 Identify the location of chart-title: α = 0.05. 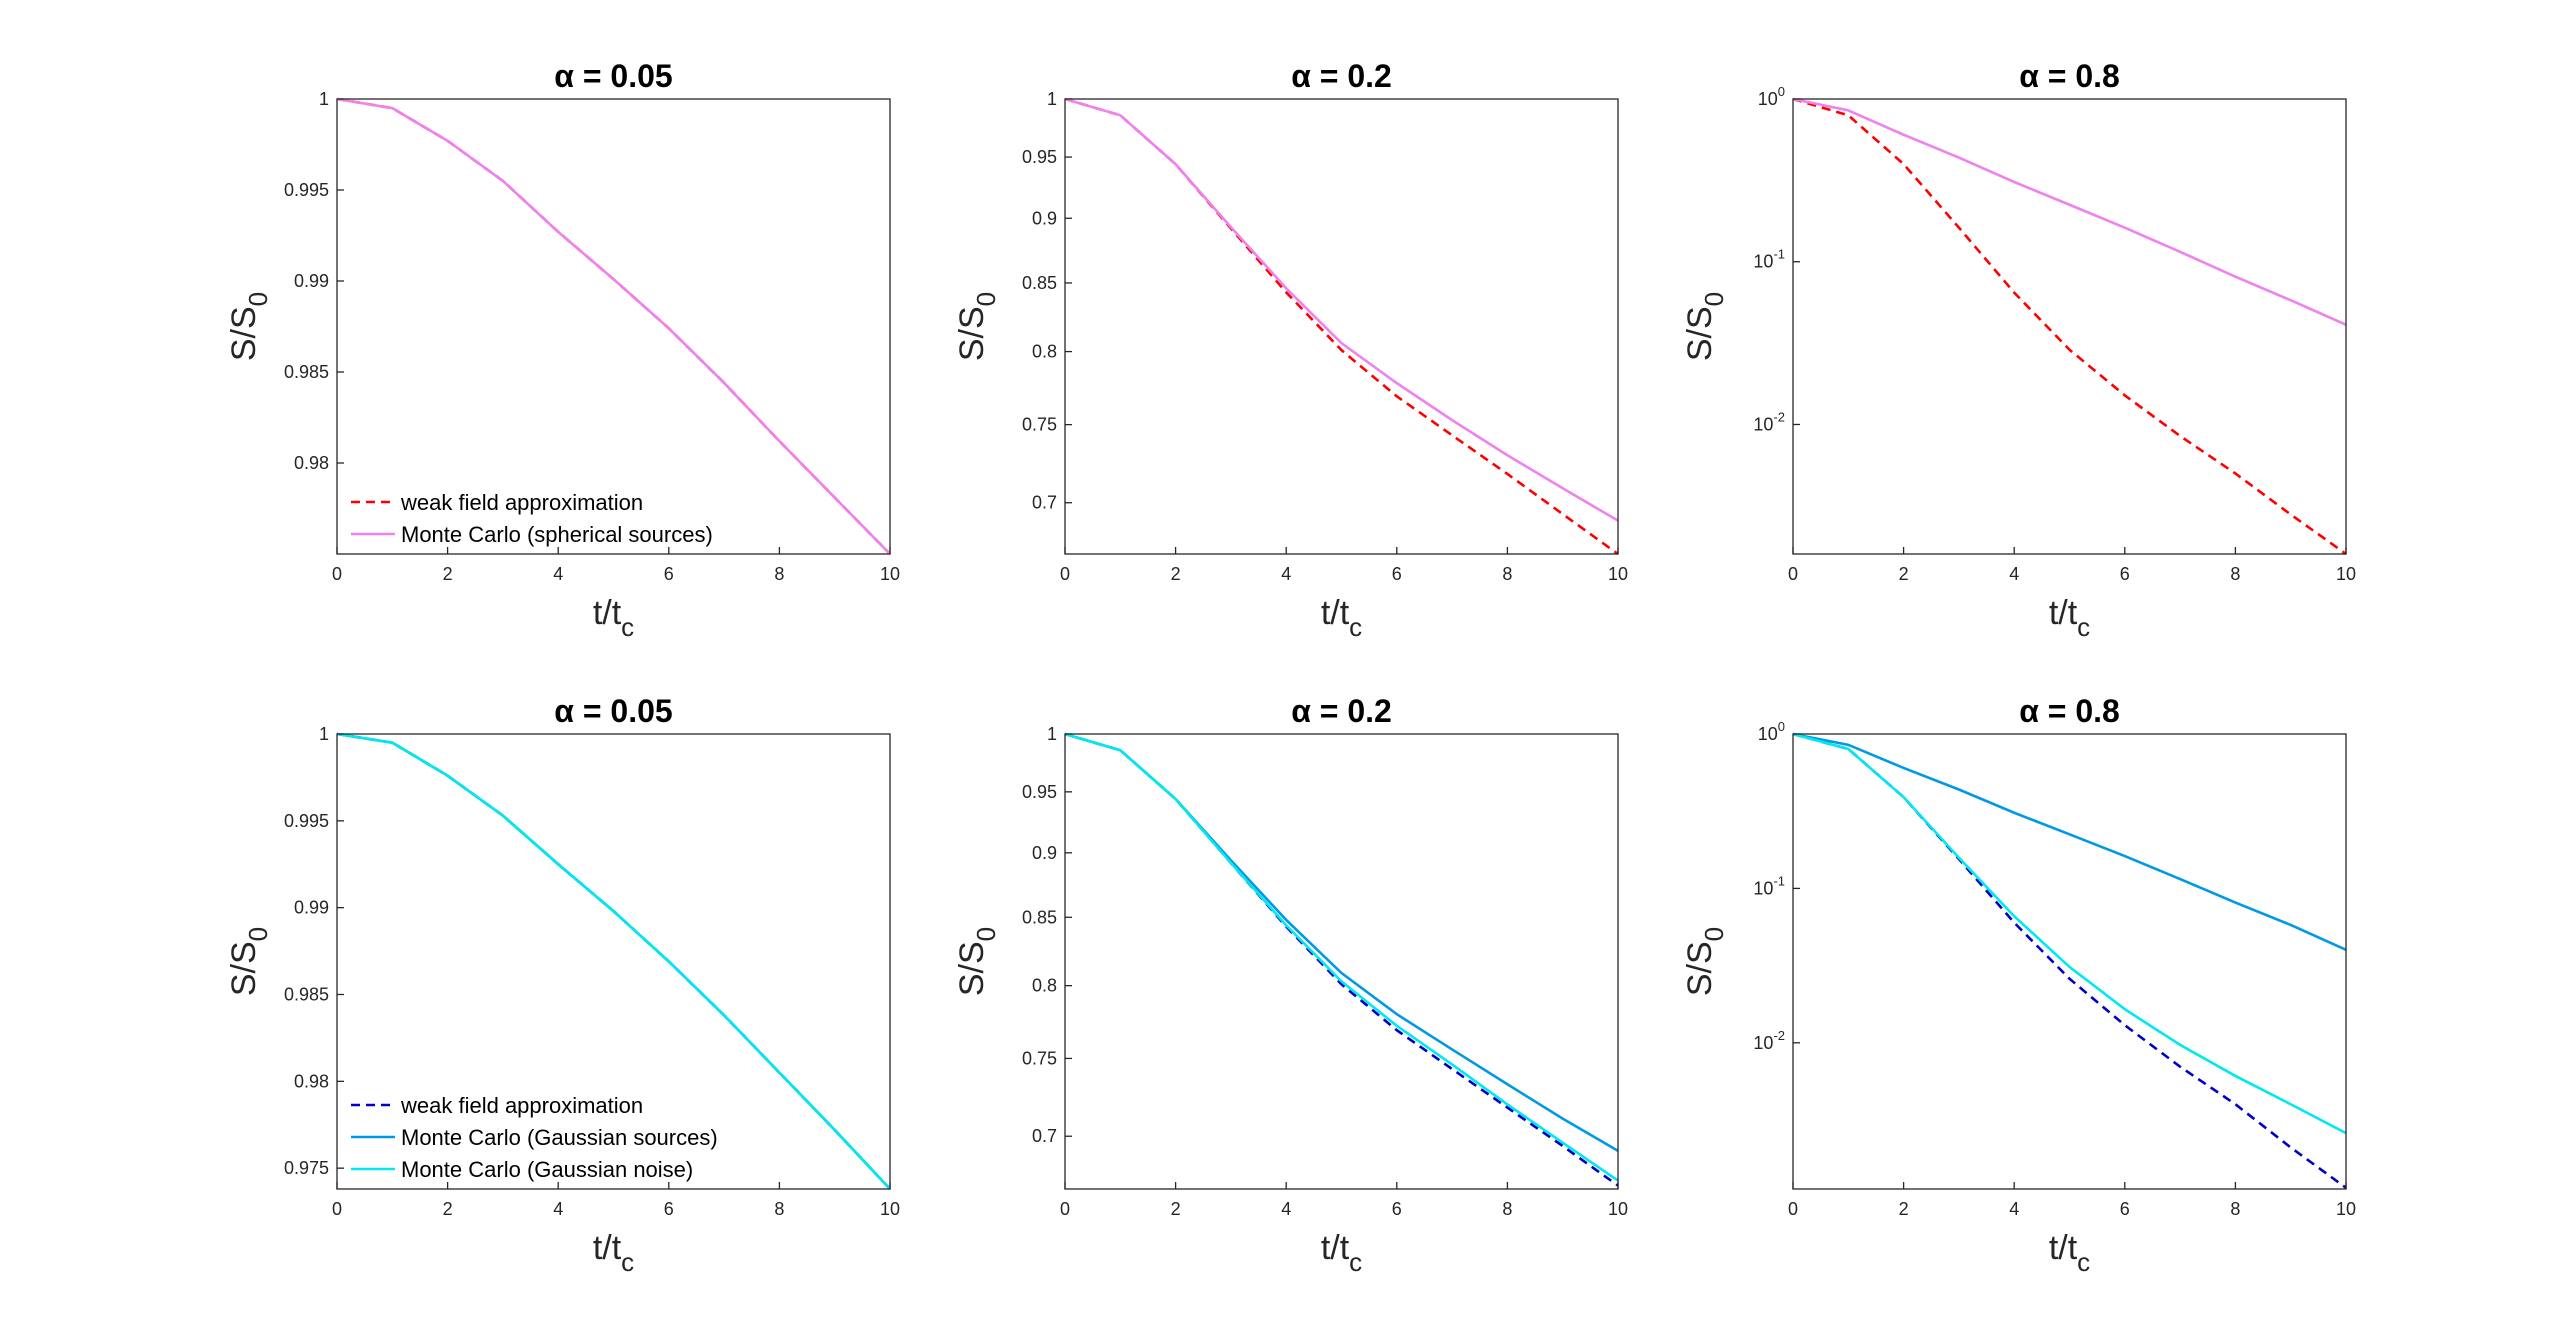
(613, 76).